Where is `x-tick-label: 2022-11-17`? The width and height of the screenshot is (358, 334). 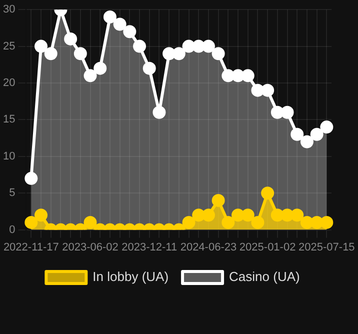 x-tick-label: 2022-11-17 is located at coordinates (31, 247).